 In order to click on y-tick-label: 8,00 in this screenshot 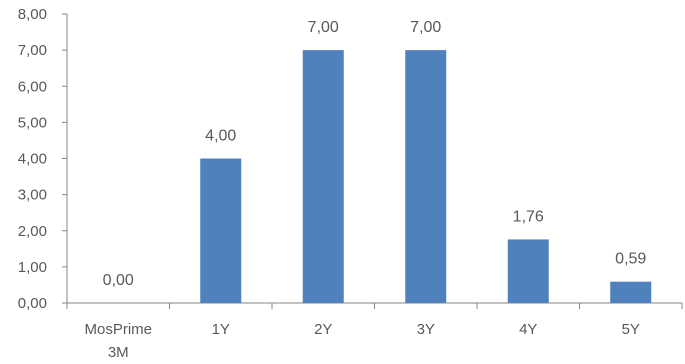, I will do `click(32, 14)`.